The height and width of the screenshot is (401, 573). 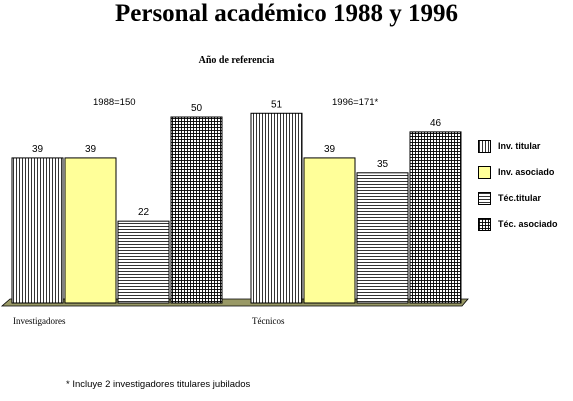 I want to click on legend-label: Téc.titular, so click(x=520, y=198).